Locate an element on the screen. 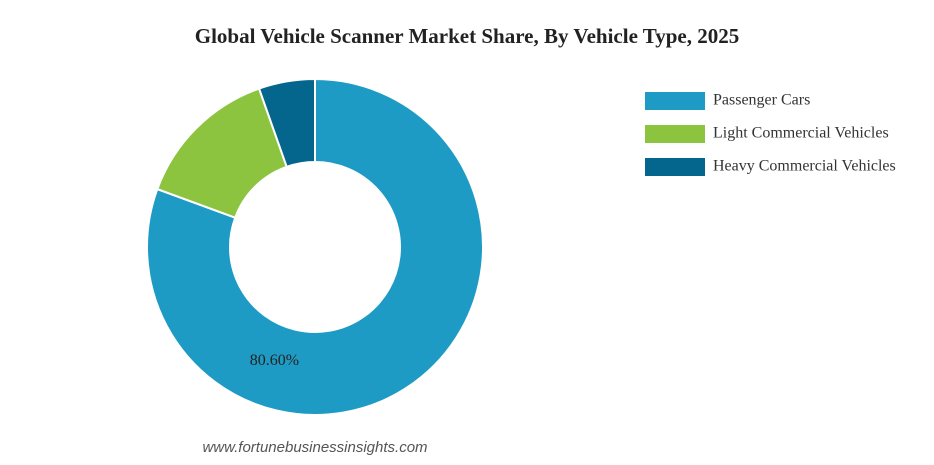  donut-slice is located at coordinates (286, 123).